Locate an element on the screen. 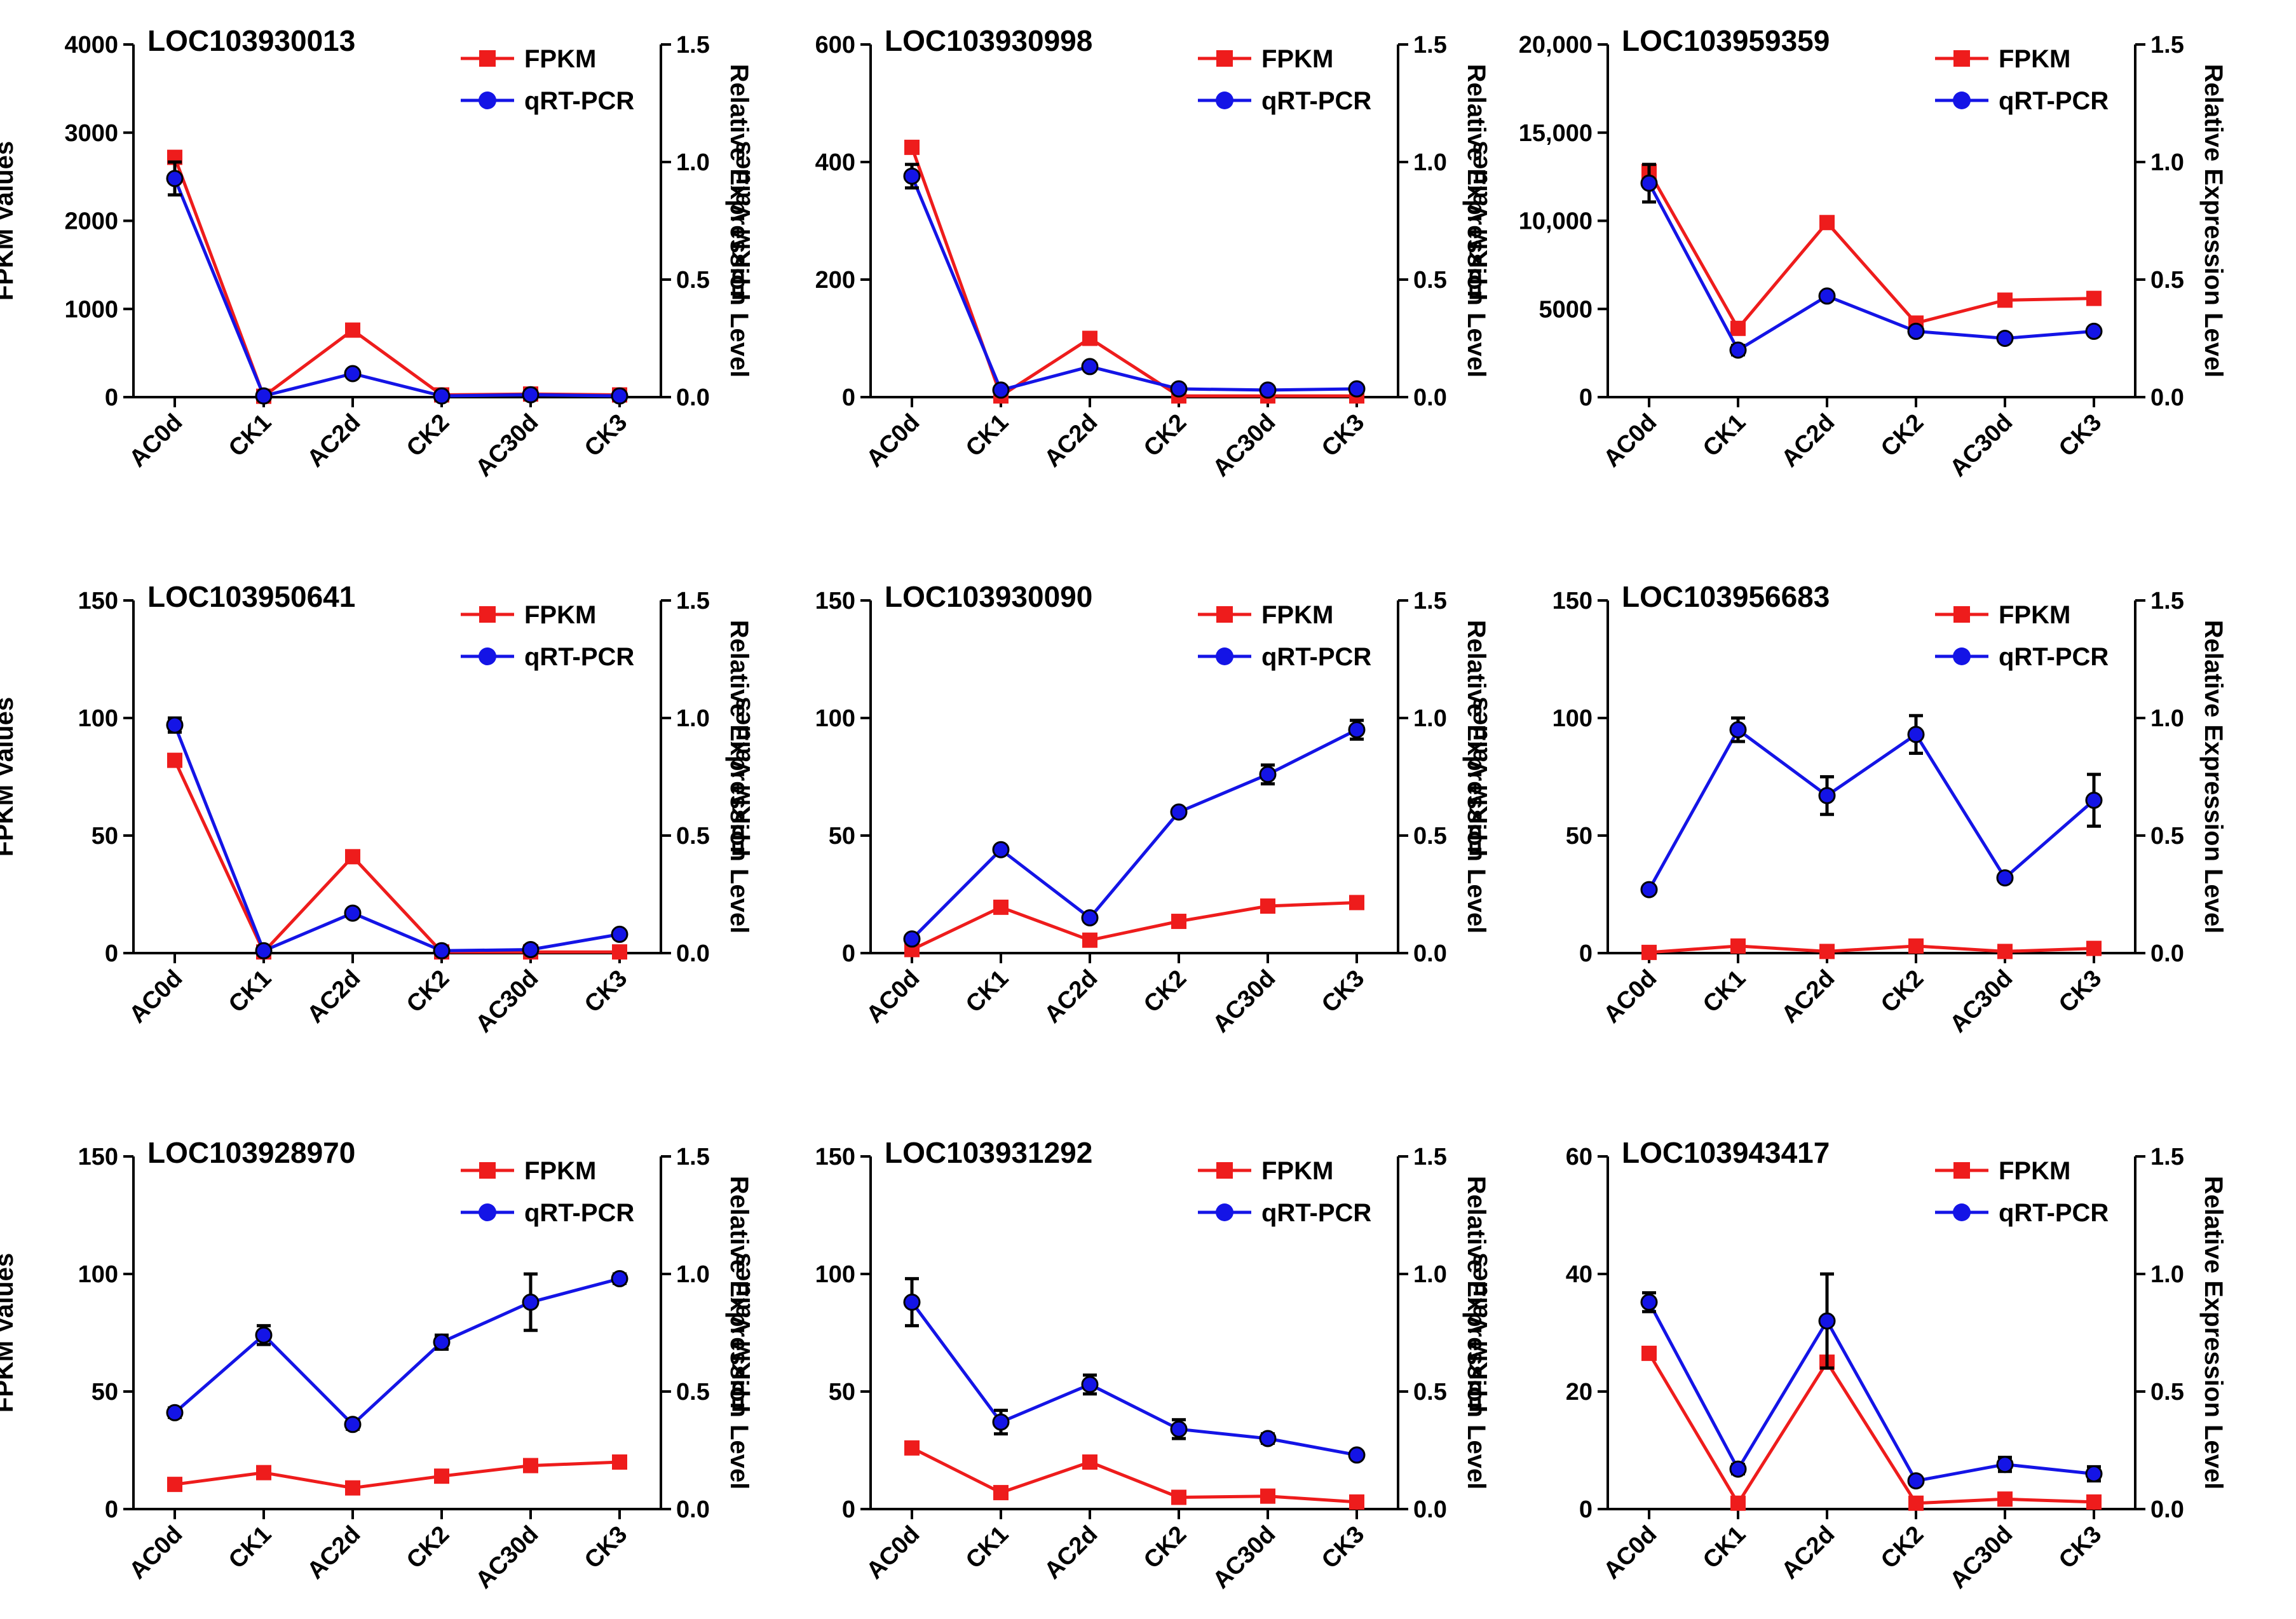  chart-title: LOC103928970 is located at coordinates (251, 1152).